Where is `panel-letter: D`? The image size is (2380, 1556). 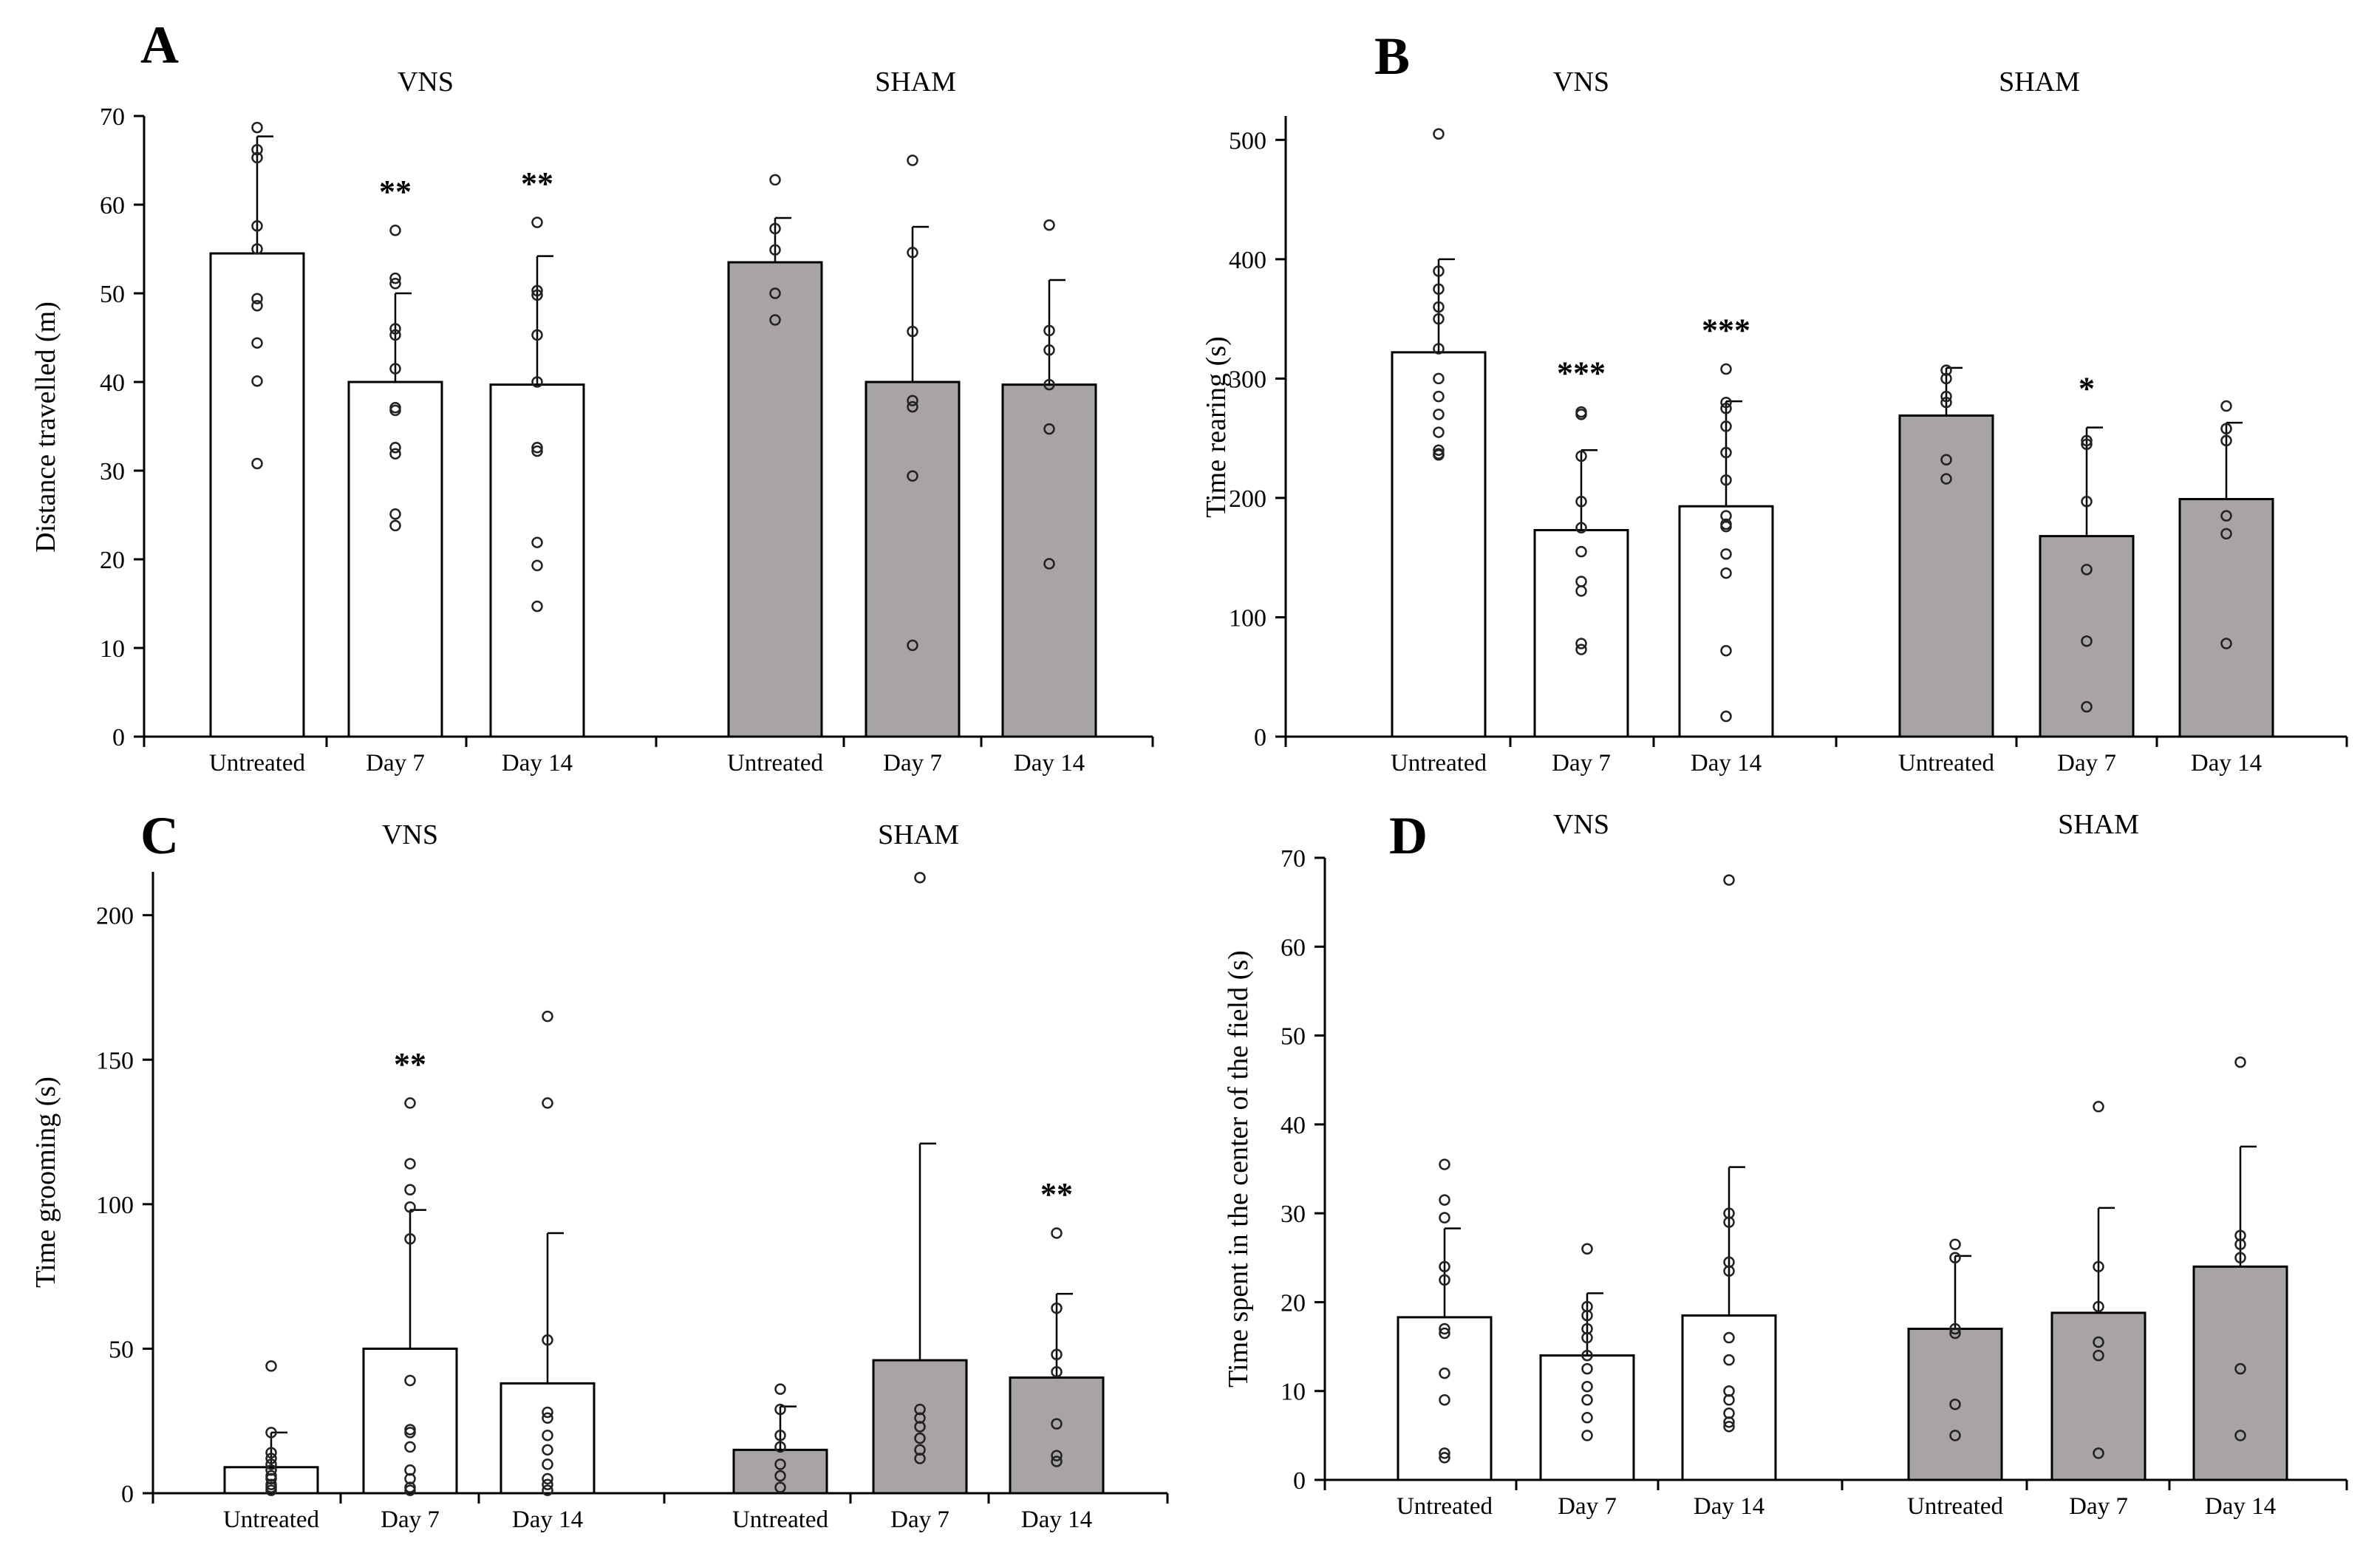 panel-letter: D is located at coordinates (1409, 835).